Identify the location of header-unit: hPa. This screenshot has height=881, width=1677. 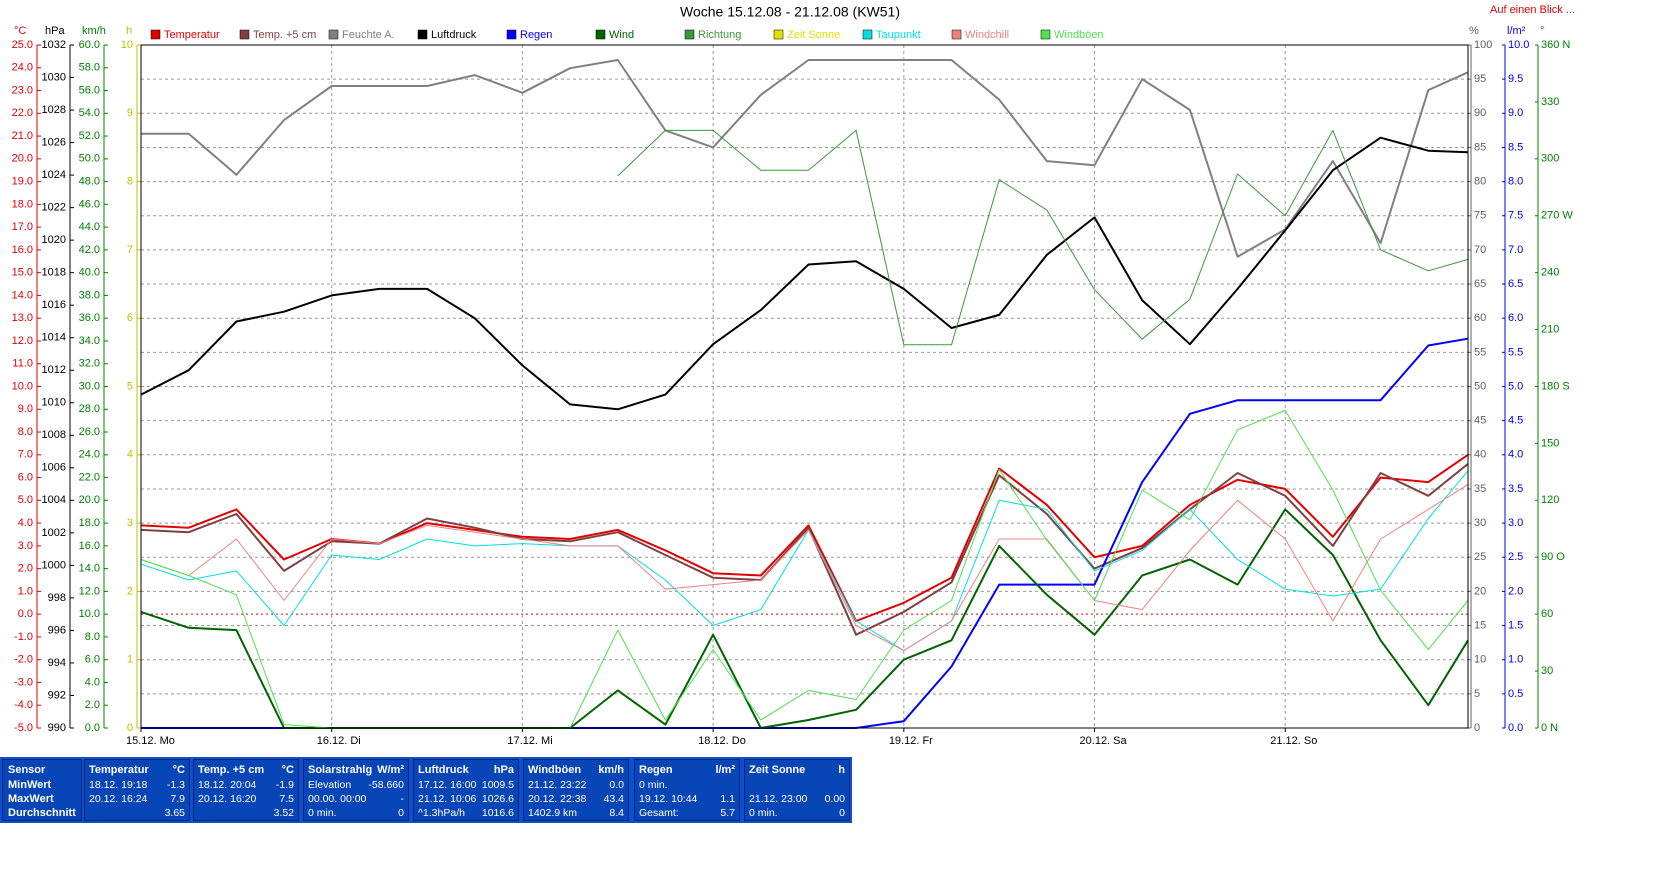
(503, 770).